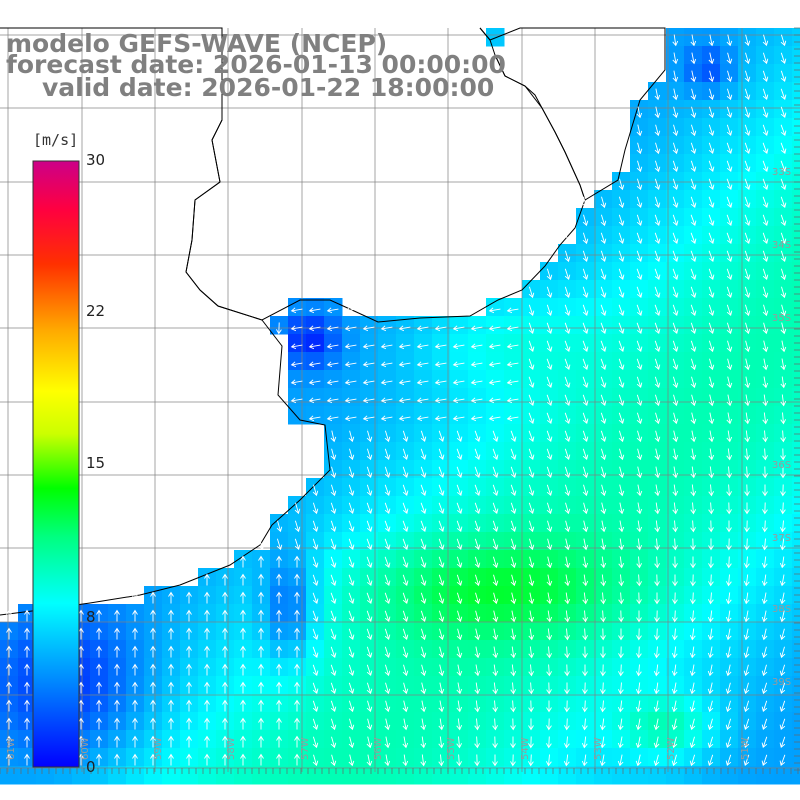  Describe the element at coordinates (781, 538) in the screenshot. I see `lat-label: 37S` at that location.